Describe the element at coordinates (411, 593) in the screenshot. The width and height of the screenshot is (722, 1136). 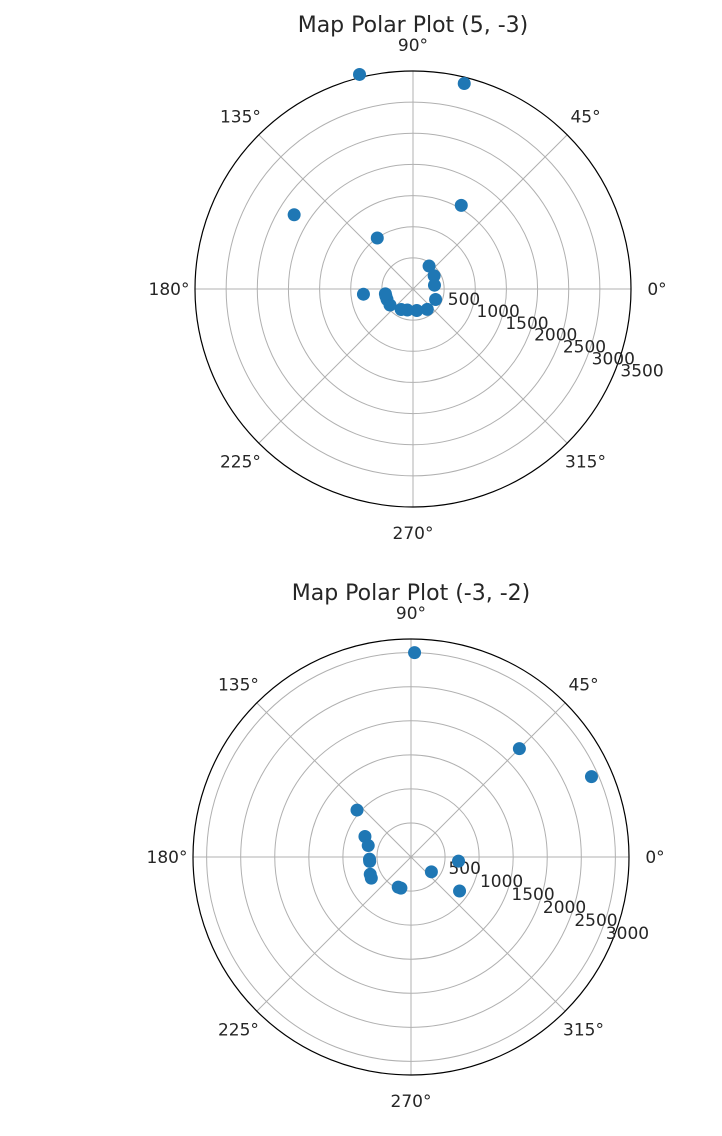
I see `chart-title: Map Polar Plot (-3, -2)` at that location.